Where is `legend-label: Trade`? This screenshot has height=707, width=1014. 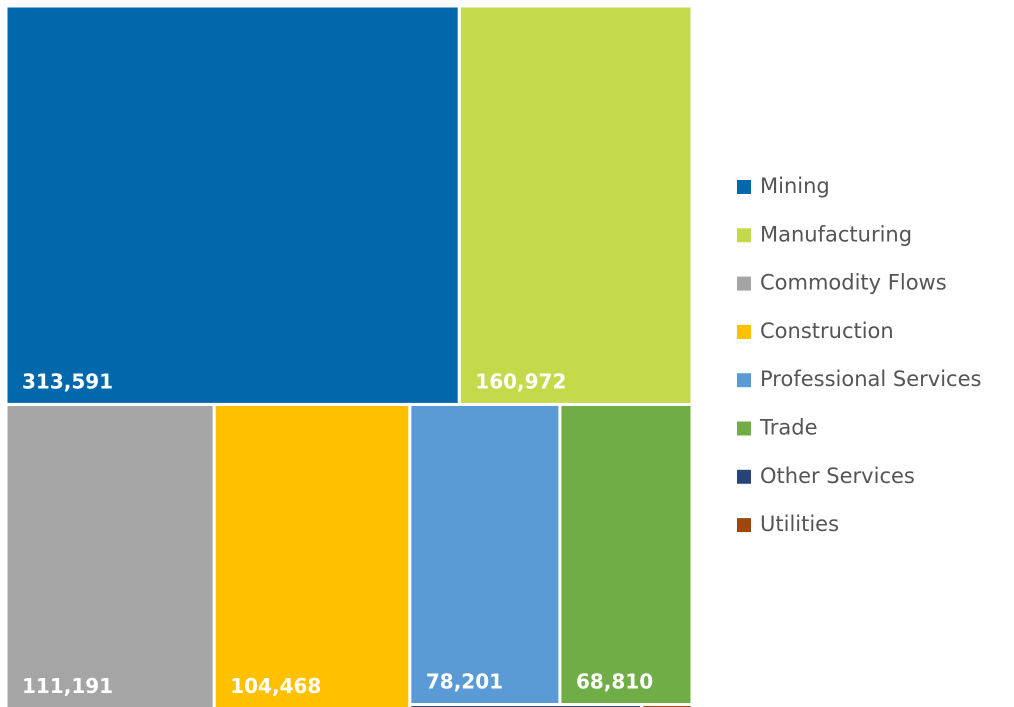
legend-label: Trade is located at coordinates (788, 428).